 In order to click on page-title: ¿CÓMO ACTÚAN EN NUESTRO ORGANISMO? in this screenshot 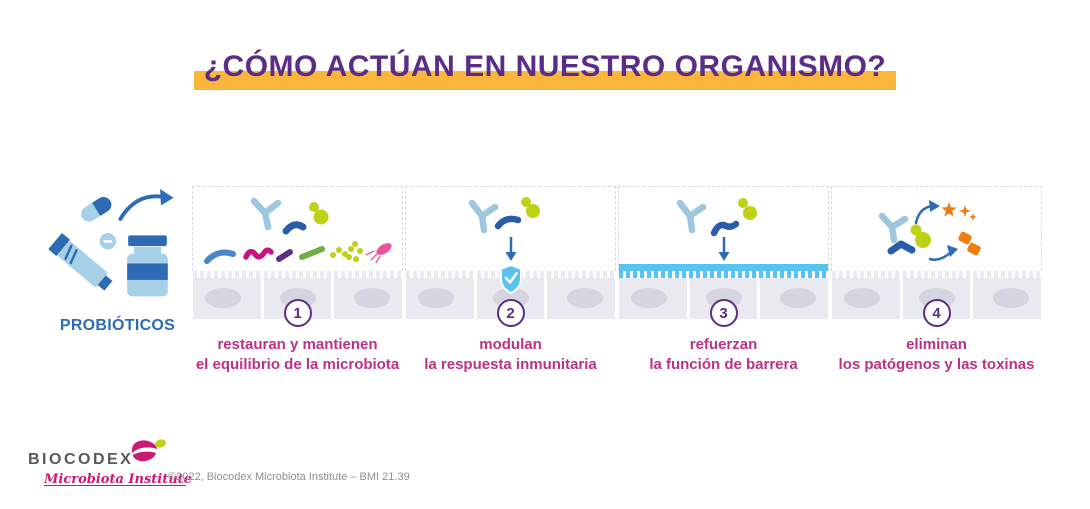, I will do `click(545, 70)`.